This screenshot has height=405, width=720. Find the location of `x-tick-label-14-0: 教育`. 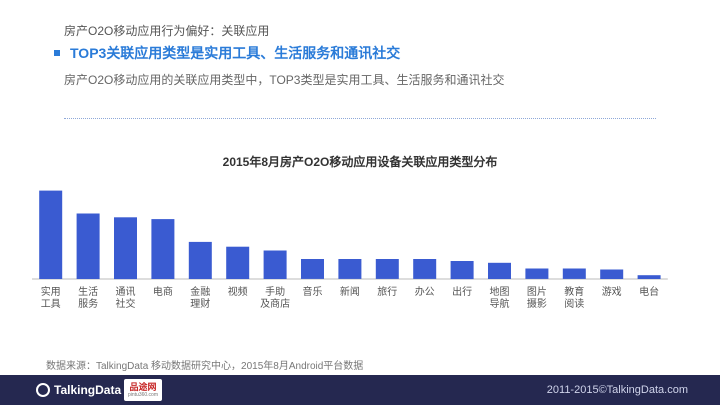

x-tick-label-14-0: 教育 is located at coordinates (574, 291).